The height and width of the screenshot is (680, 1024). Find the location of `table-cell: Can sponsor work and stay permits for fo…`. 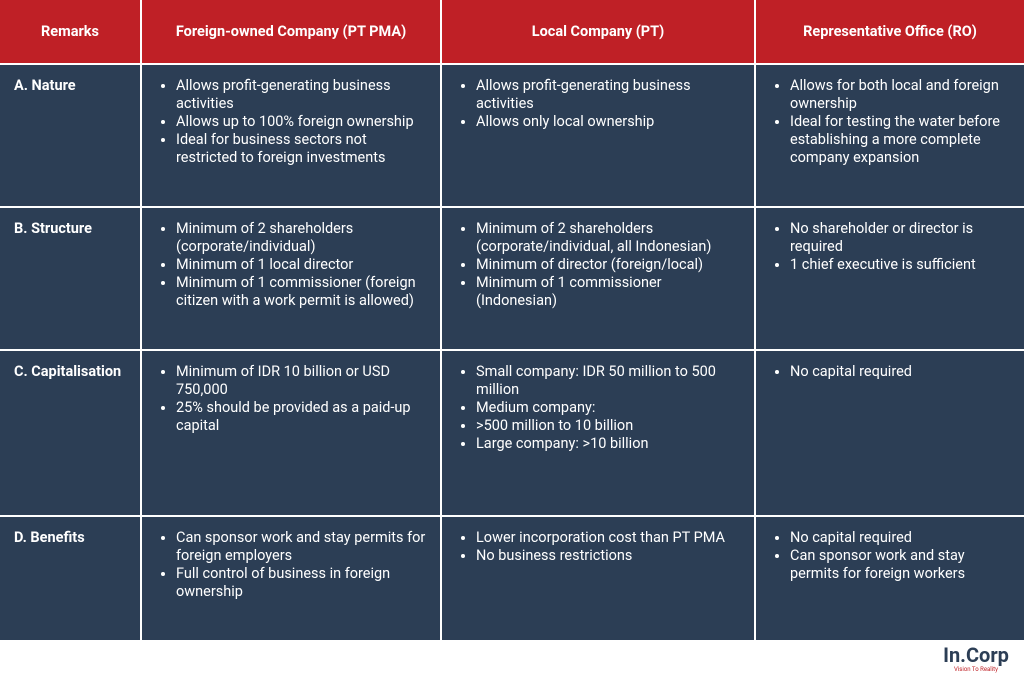

table-cell: Can sponsor work and stay permits for fo… is located at coordinates (291, 578).